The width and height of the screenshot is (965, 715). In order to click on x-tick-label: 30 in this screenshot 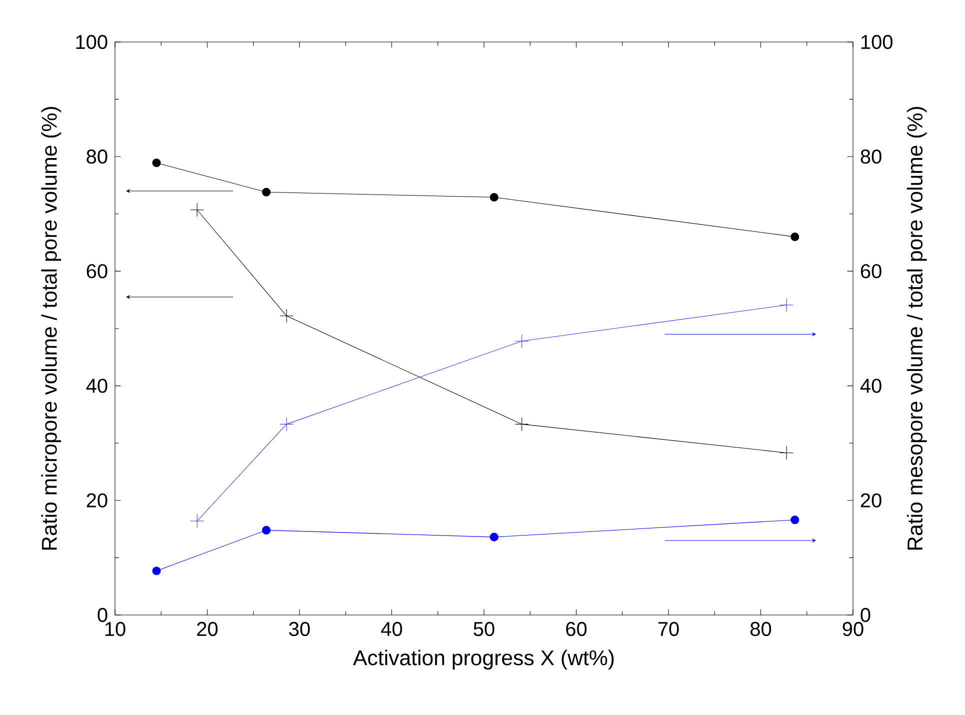, I will do `click(299, 629)`.